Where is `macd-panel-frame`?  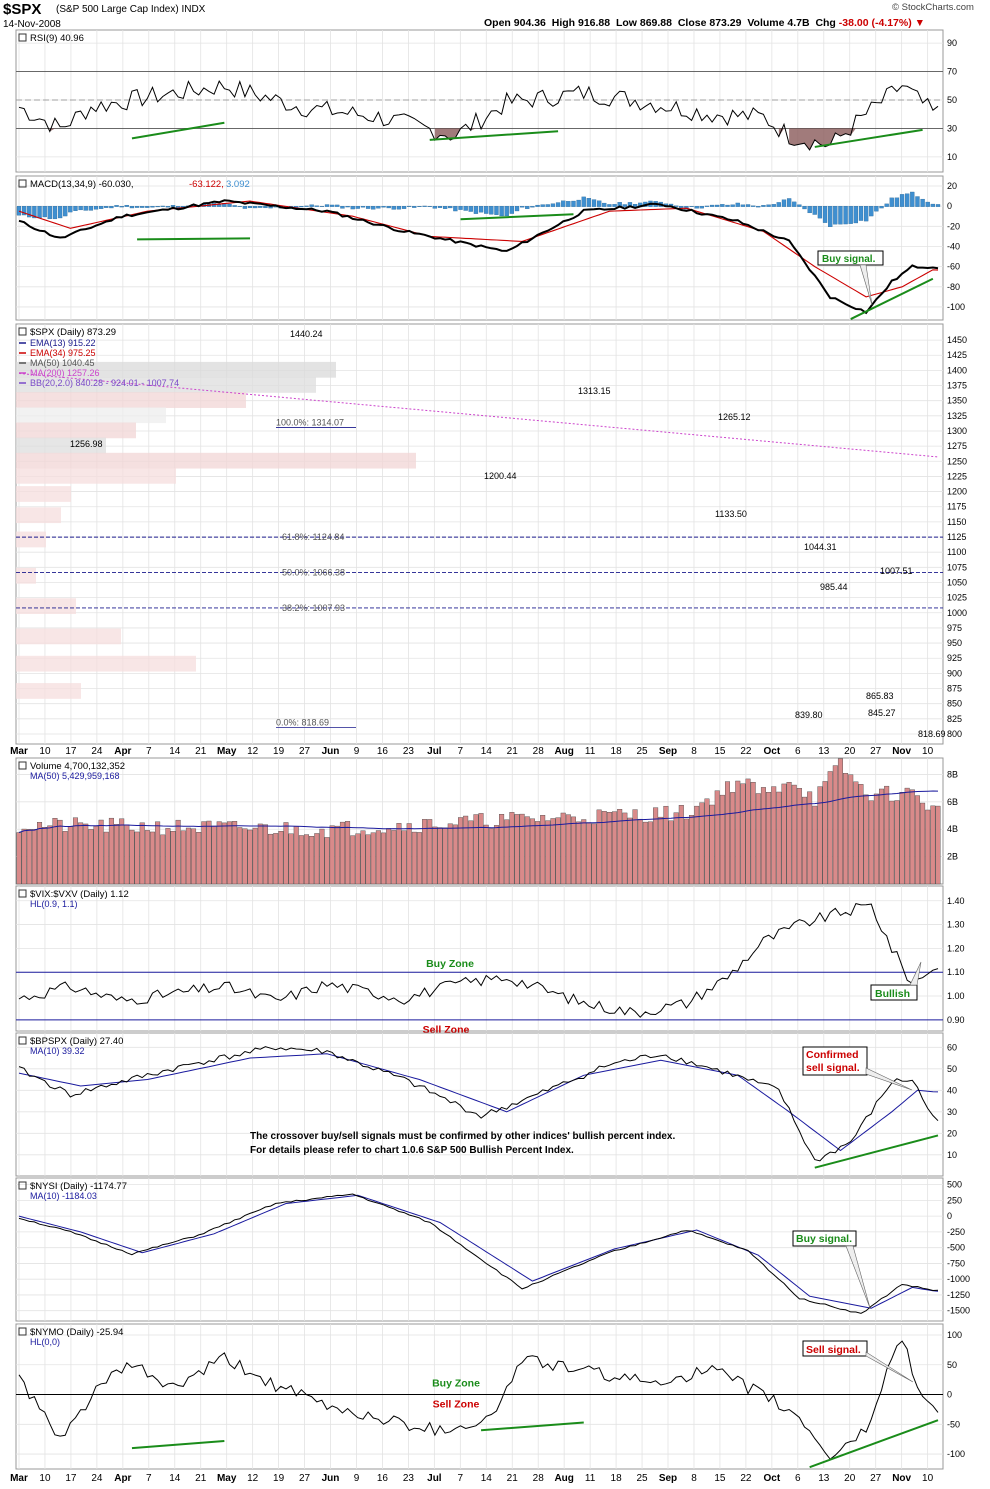 macd-panel-frame is located at coordinates (479, 248).